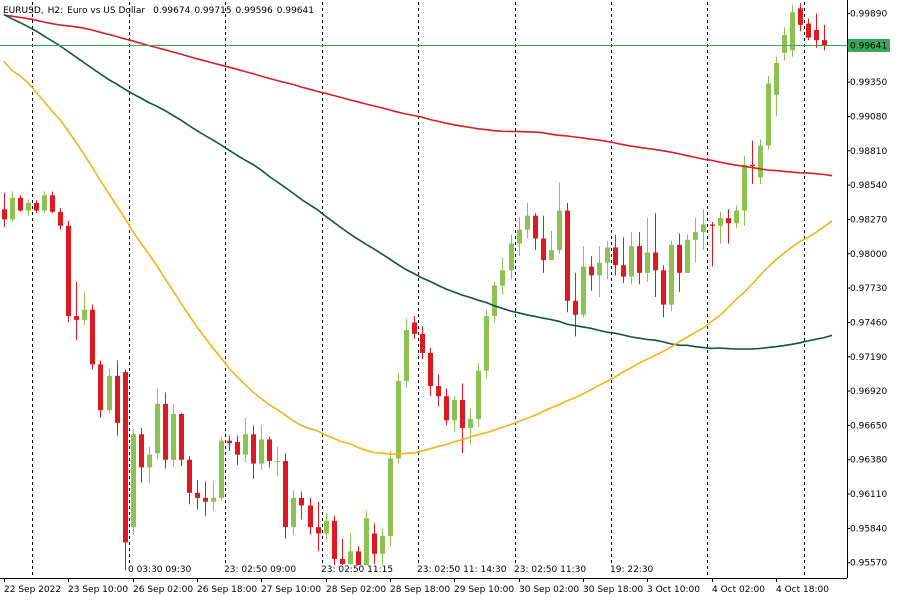  What do you see at coordinates (484, 590) in the screenshot?
I see `time-axis-label: 29 Sep 10:00` at bounding box center [484, 590].